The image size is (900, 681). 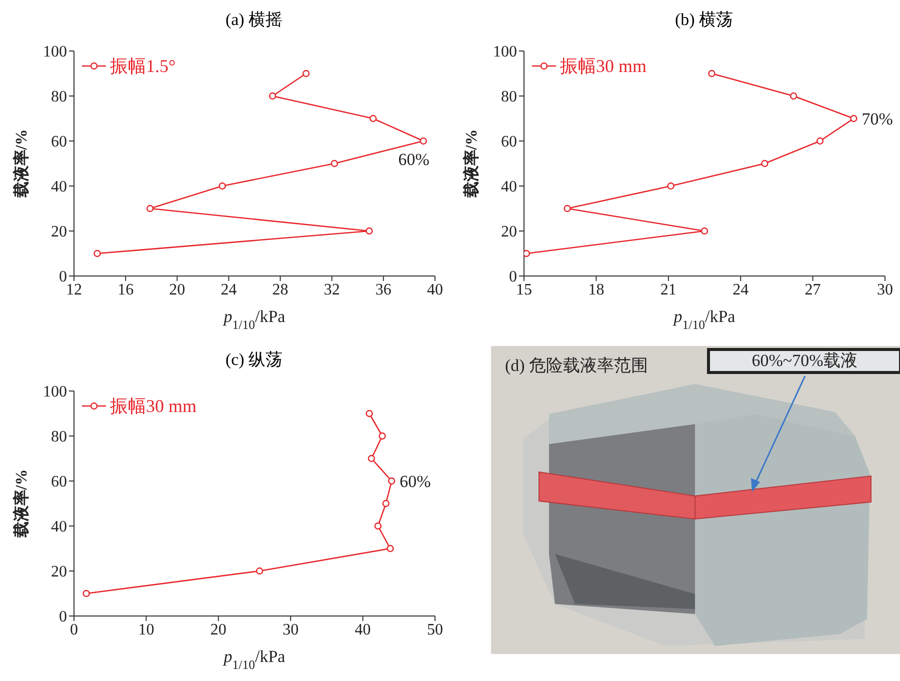 I want to click on text: (d) 危险载液率范围, so click(x=576, y=366).